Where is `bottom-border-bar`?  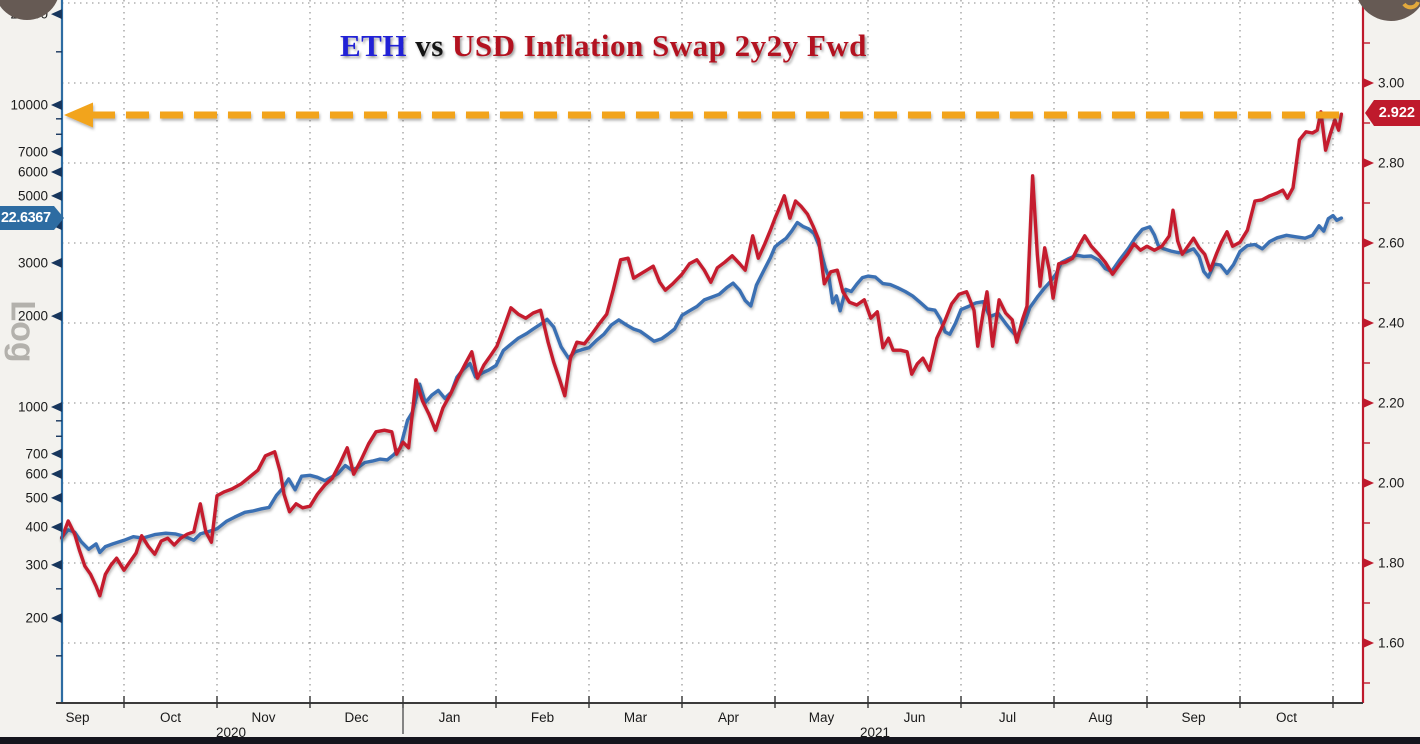
bottom-border-bar is located at coordinates (710, 740).